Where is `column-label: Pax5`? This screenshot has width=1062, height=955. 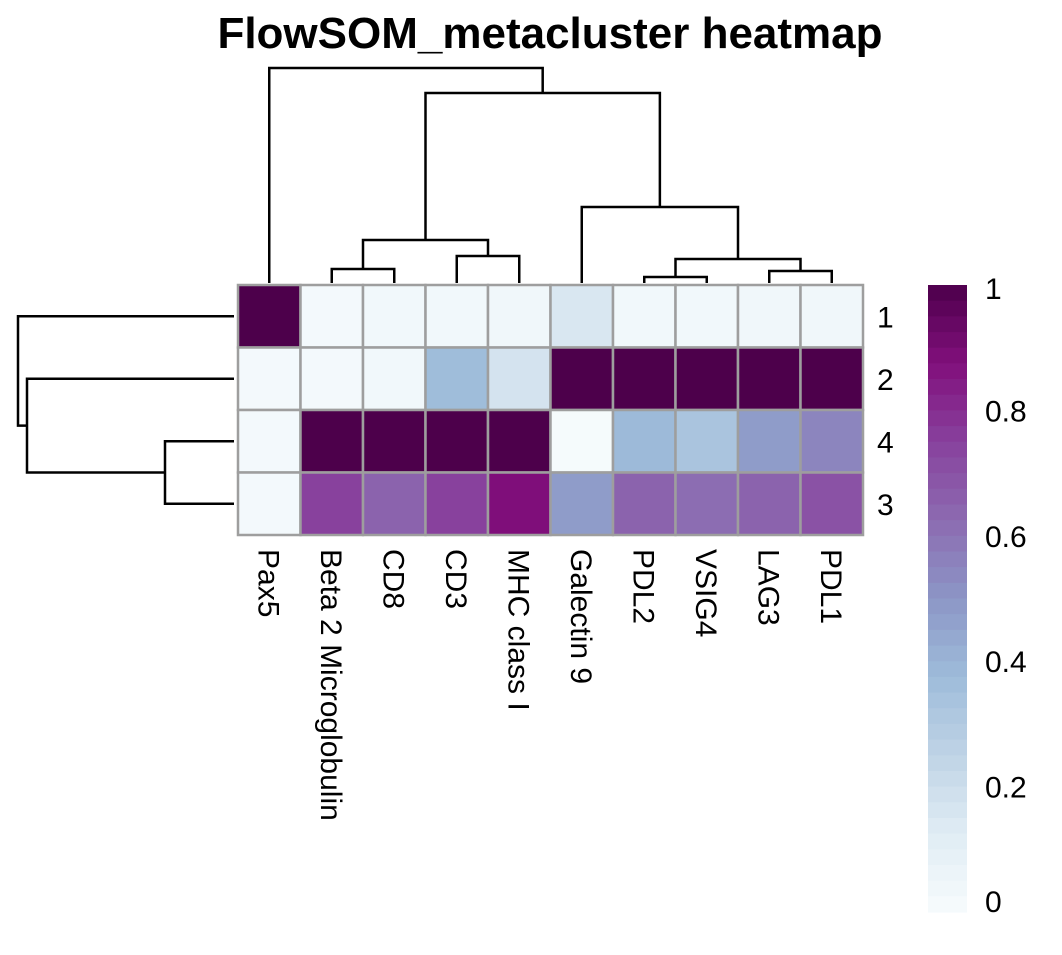
column-label: Pax5 is located at coordinates (267, 583).